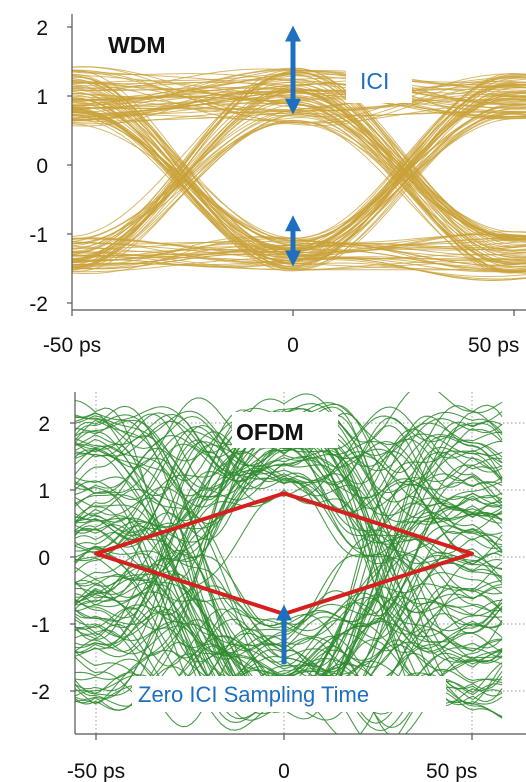 The width and height of the screenshot is (526, 782). Describe the element at coordinates (53, 558) in the screenshot. I see `ofdm-y-ticks: 2 1 0 -1 -2` at that location.